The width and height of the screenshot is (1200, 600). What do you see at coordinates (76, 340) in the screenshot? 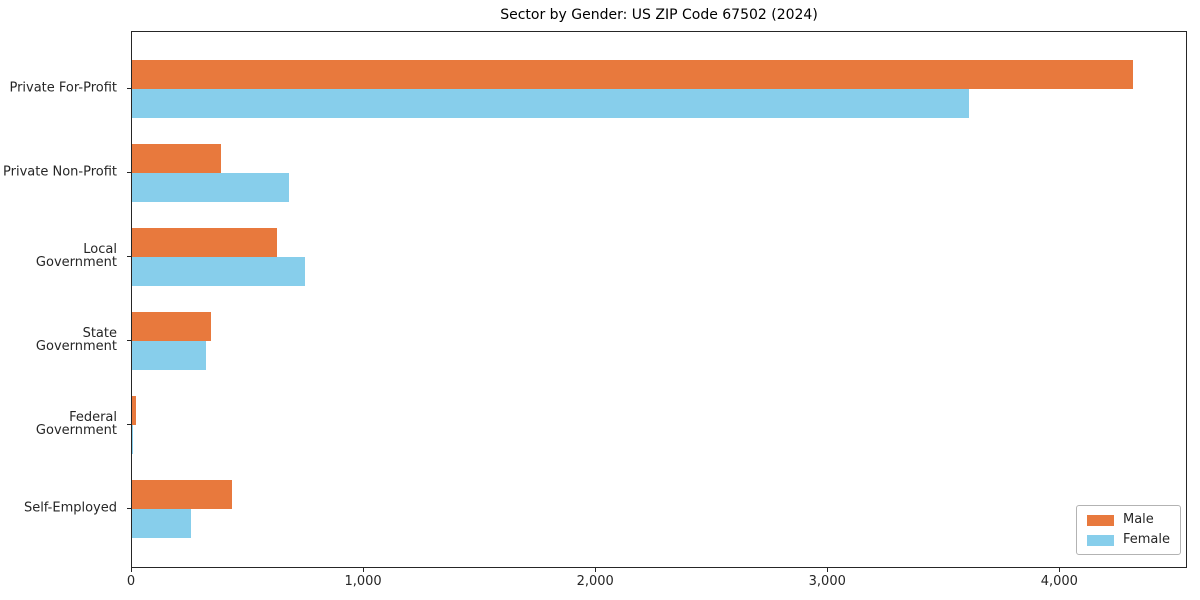
I see `y-axis-label: State Government` at bounding box center [76, 340].